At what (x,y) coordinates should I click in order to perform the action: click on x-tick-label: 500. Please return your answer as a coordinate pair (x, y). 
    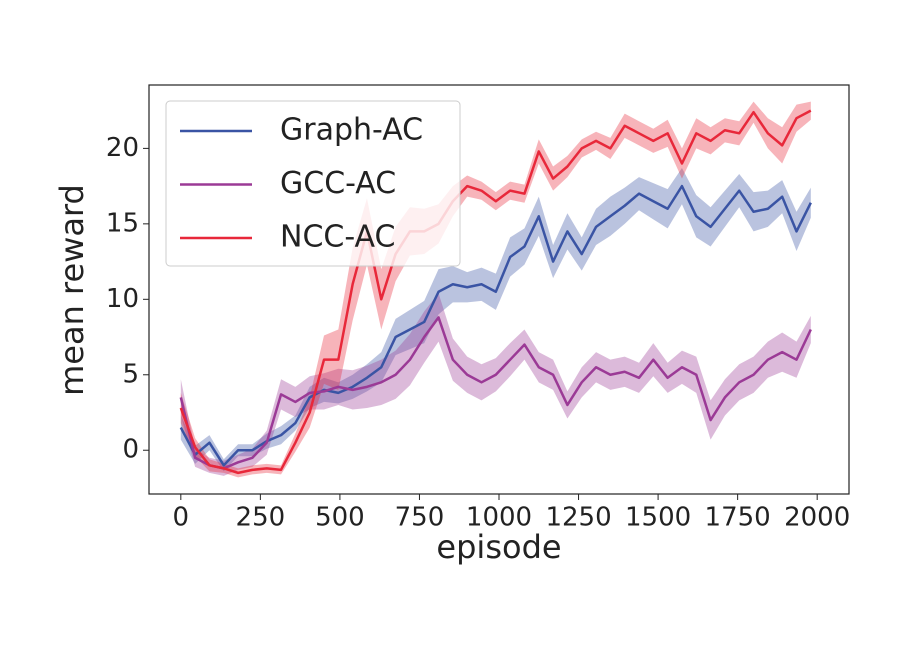
    Looking at the image, I should click on (340, 518).